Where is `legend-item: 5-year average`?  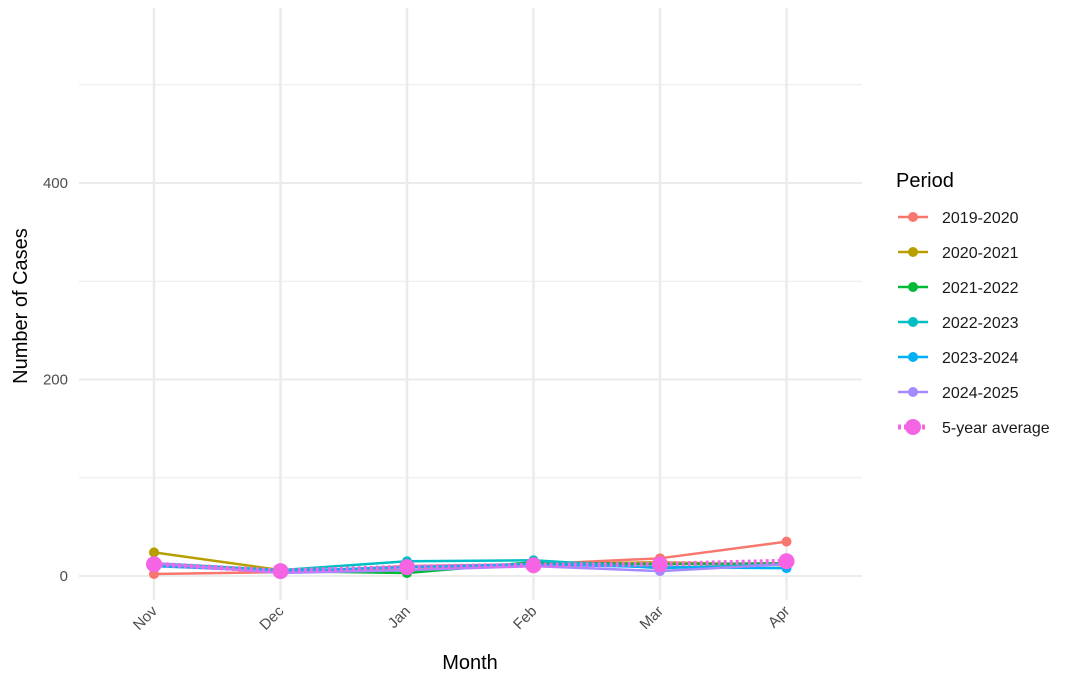
legend-item: 5-year average is located at coordinates (974, 428).